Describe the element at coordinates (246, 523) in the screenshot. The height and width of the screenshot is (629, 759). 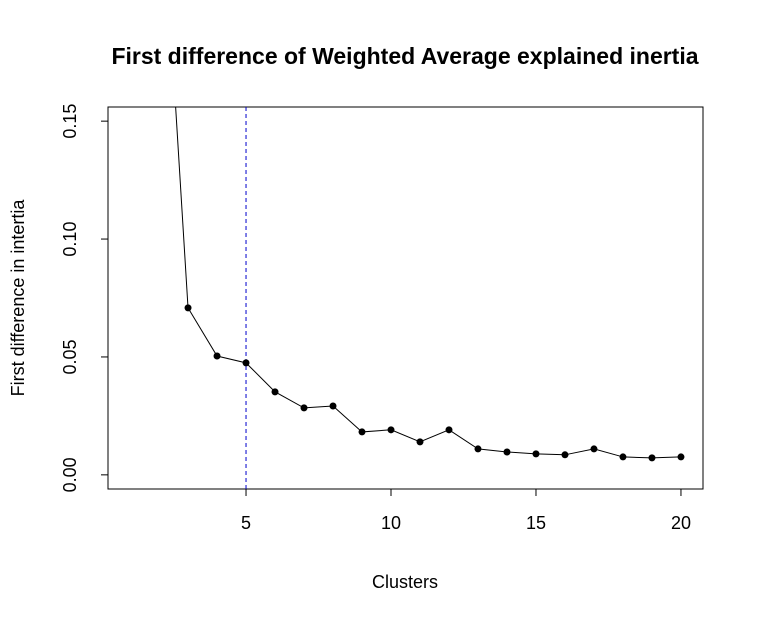
I see `x-tick-label: 5` at that location.